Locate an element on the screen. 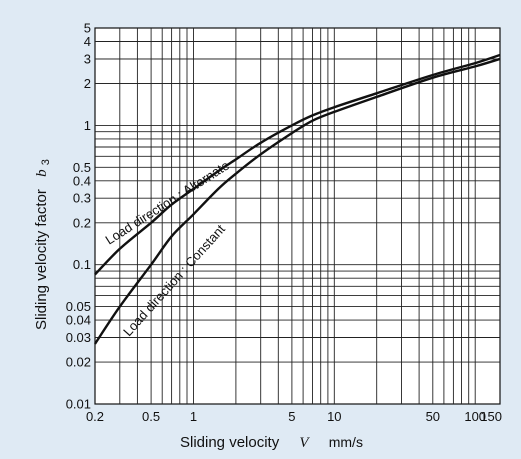  x-tick-label: 50 is located at coordinates (433, 416).